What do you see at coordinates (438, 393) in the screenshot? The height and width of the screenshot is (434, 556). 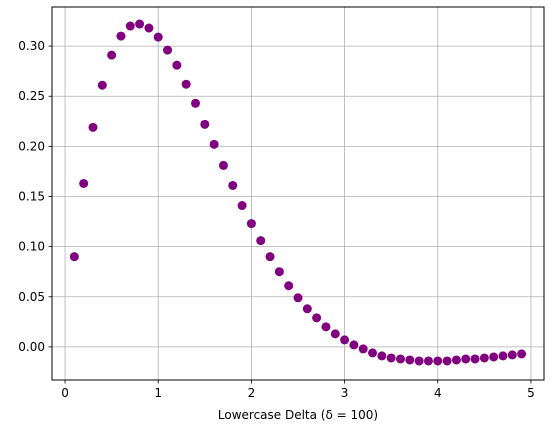 I see `x-tick-label: 4` at bounding box center [438, 393].